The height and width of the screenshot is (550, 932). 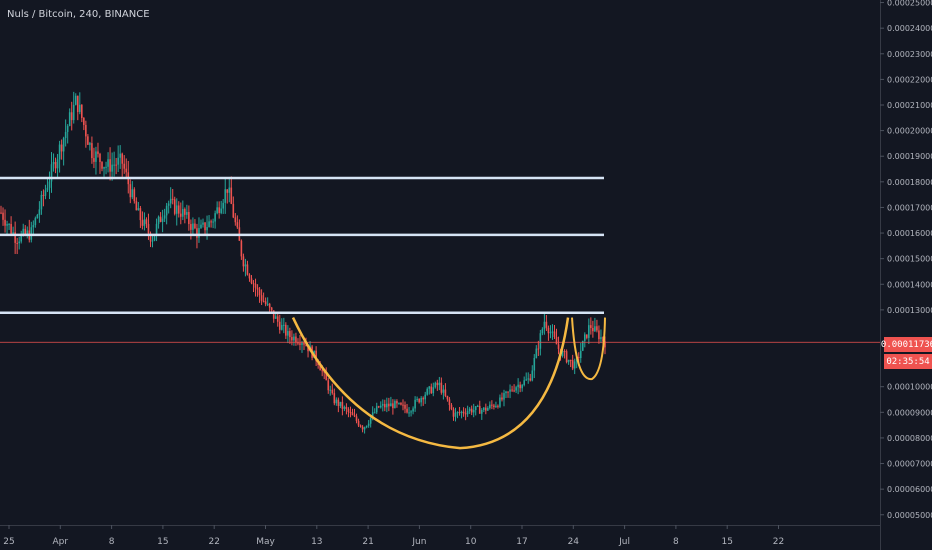 I want to click on countdown-tag: 02:35:54, so click(x=908, y=361).